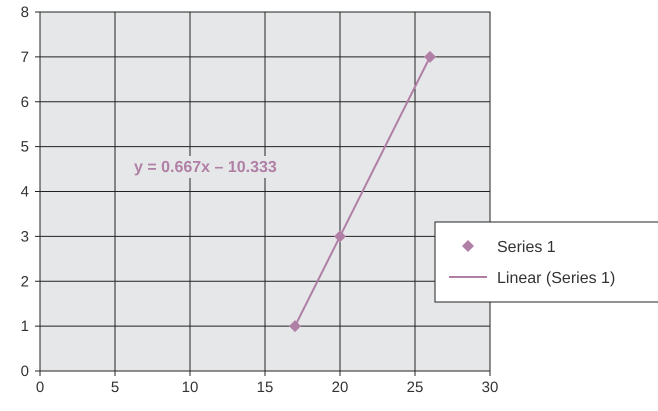  Describe the element at coordinates (24, 102) in the screenshot. I see `y-tick-label: 6` at that location.